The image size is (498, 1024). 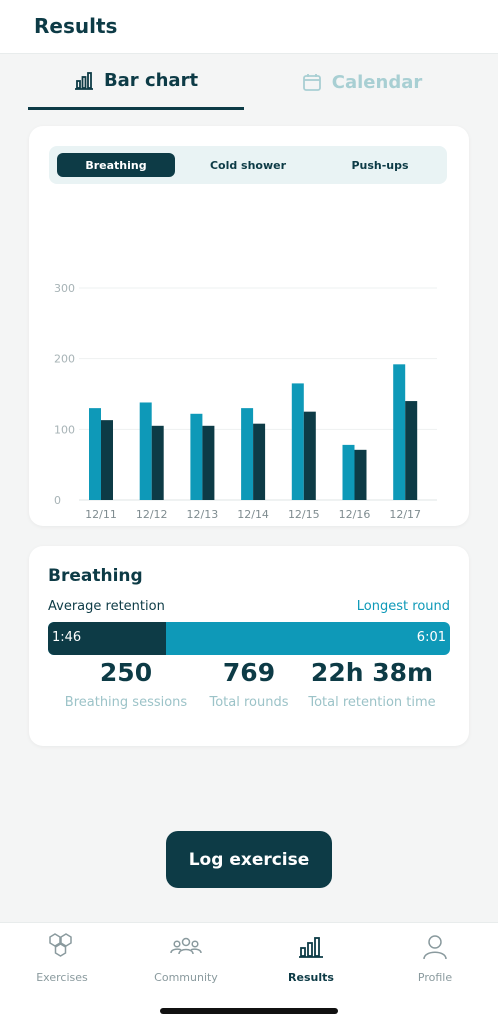 What do you see at coordinates (249, 702) in the screenshot?
I see `stat-label: Total rounds` at bounding box center [249, 702].